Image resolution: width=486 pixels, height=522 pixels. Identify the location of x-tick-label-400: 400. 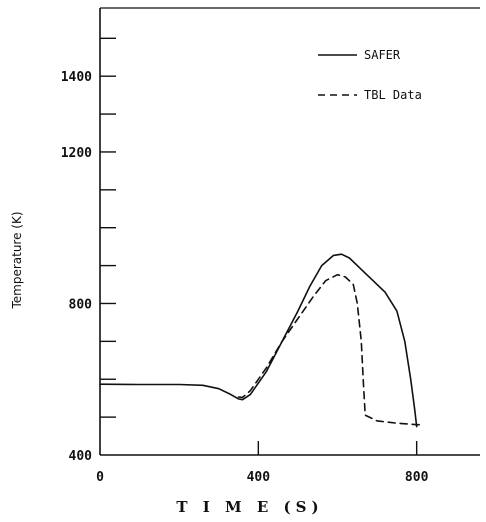
(259, 477).